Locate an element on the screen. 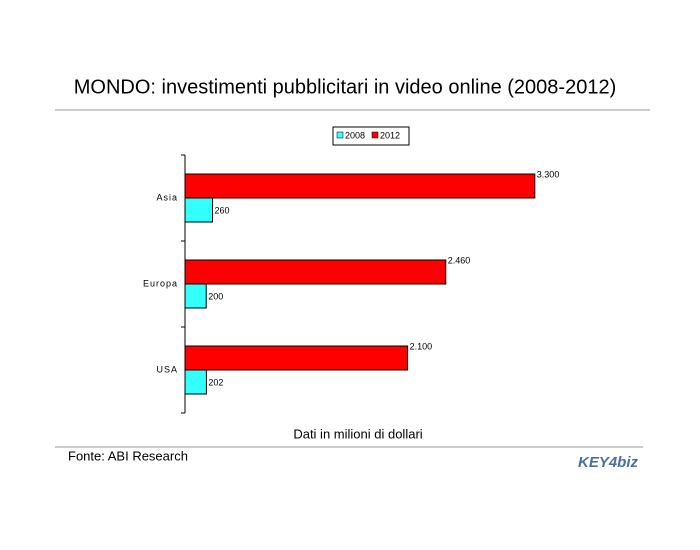 The image size is (700, 550). data-label: 200 is located at coordinates (215, 296).